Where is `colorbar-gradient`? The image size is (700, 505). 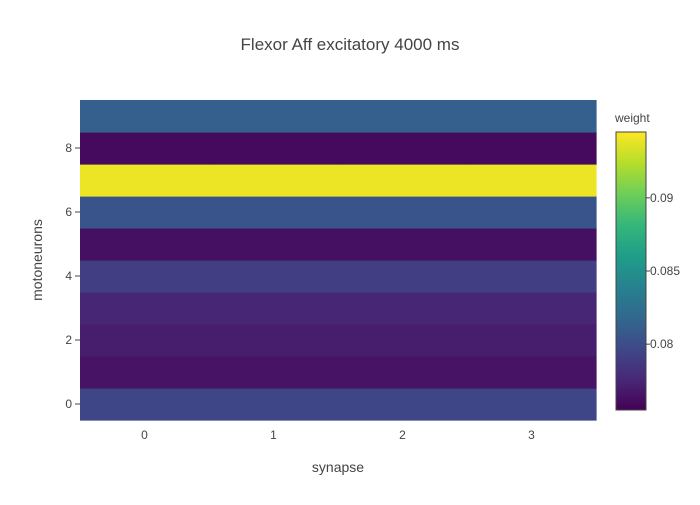 colorbar-gradient is located at coordinates (631, 271).